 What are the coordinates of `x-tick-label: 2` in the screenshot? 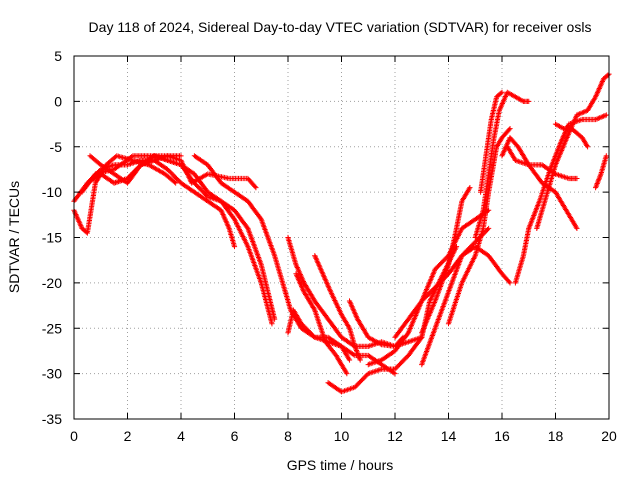 It's located at (128, 436).